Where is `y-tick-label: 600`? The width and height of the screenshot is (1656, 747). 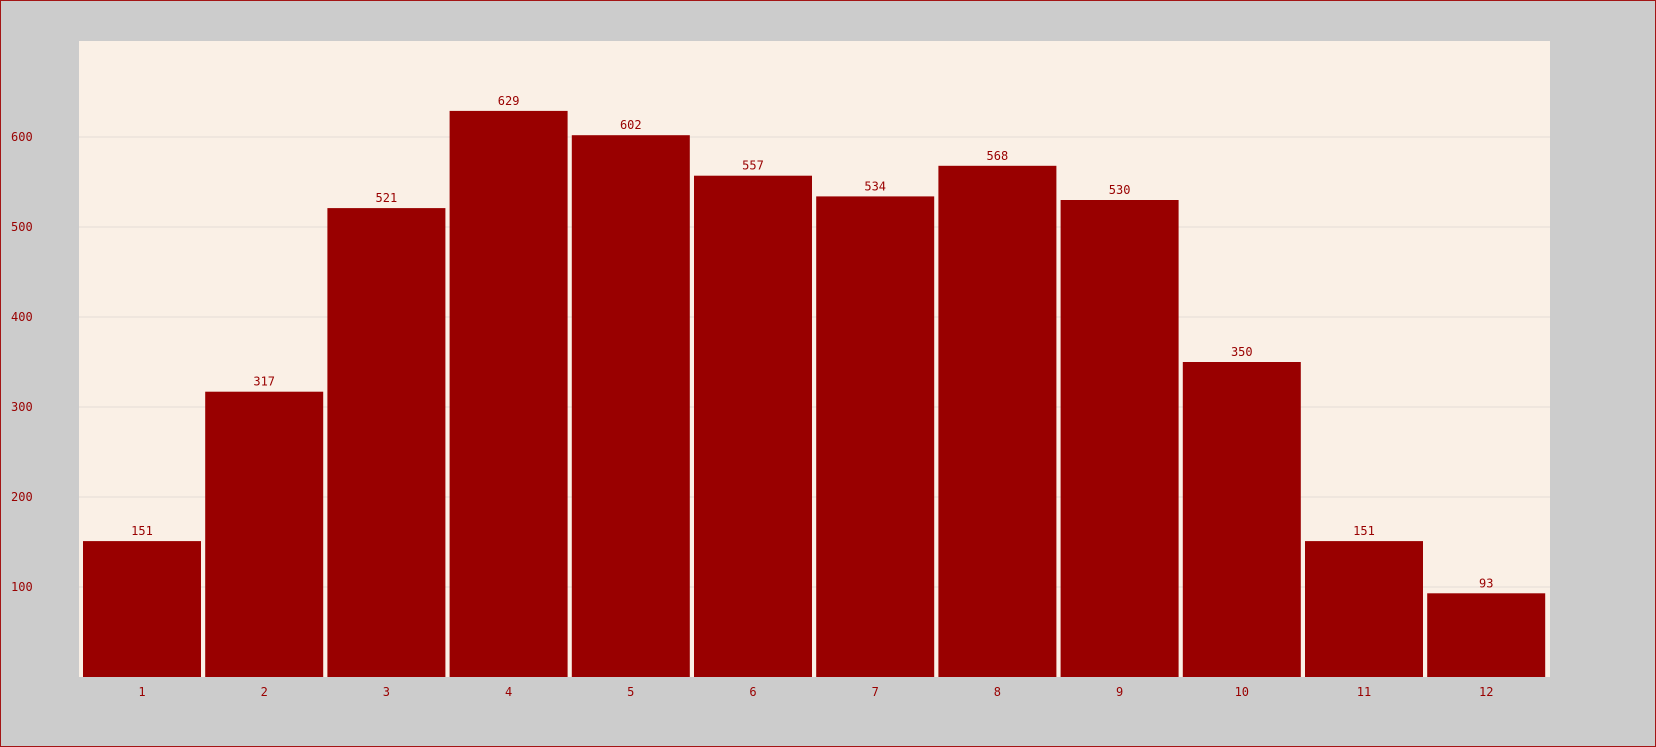
y-tick-label: 600 is located at coordinates (22, 137).